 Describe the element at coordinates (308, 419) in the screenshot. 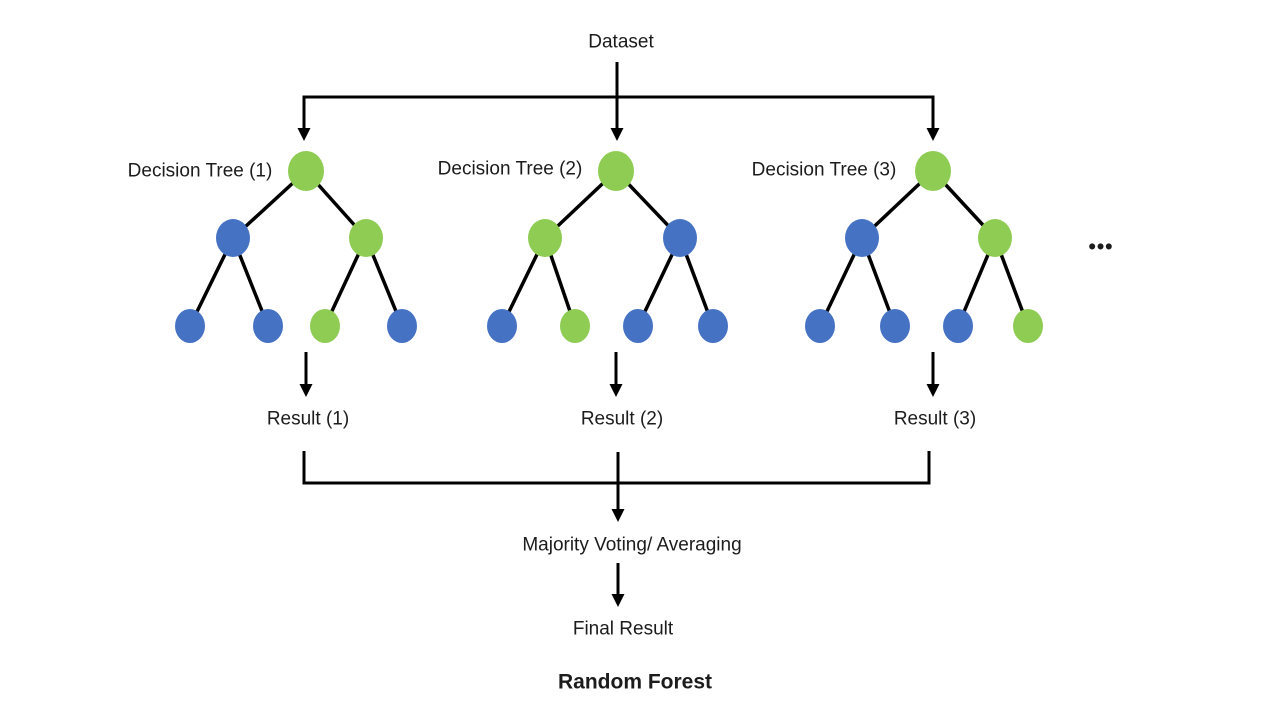

I see `result-1-label: Result (1)` at that location.